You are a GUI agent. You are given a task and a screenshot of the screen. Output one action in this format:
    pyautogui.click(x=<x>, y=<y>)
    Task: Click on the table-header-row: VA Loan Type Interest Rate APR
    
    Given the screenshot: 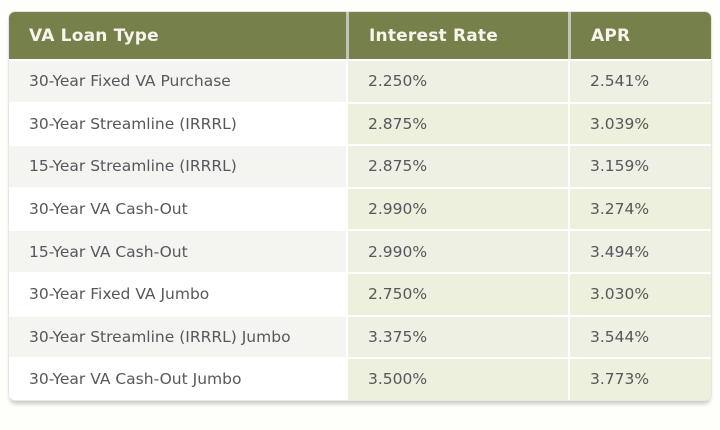 What is the action you would take?
    pyautogui.click(x=360, y=35)
    